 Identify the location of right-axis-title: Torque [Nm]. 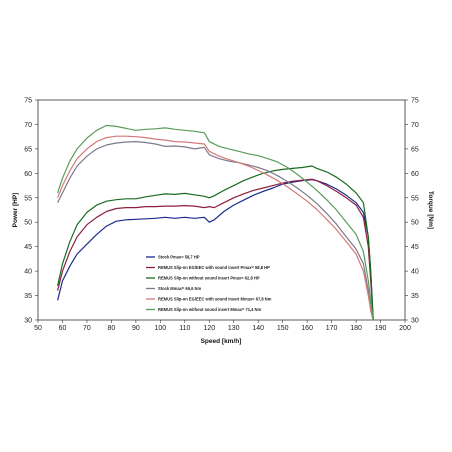
(430, 210).